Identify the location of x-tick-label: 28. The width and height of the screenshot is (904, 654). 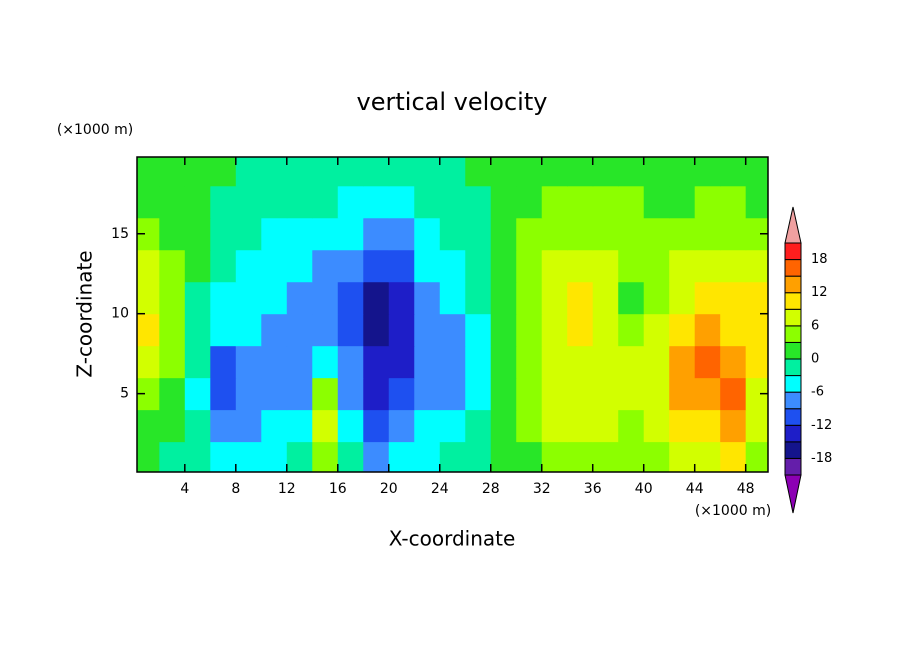
(491, 489).